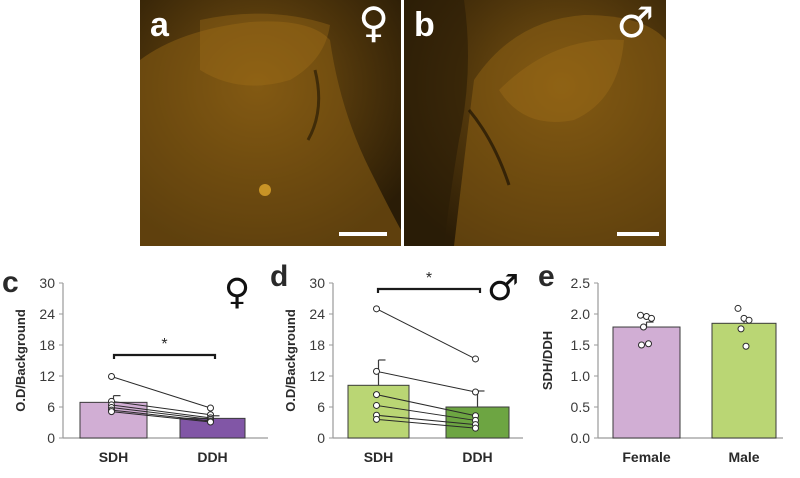  I want to click on chart-e: e 0.0 0.5 1.0 1.5 2.0 2.5 SDH/DDH Female Male, so click(660, 362).